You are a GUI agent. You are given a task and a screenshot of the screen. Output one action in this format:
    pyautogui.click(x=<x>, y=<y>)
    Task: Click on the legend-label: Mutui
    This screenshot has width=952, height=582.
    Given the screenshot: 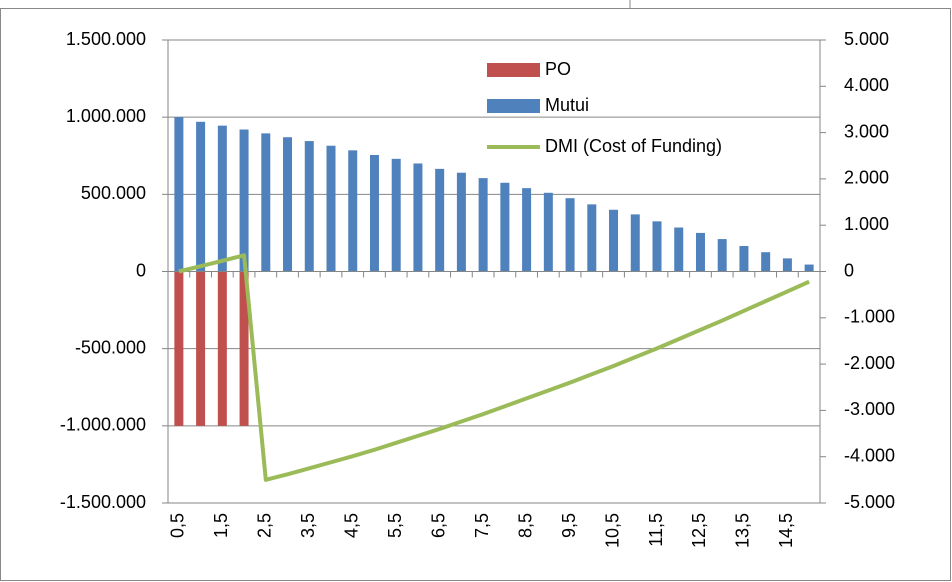 What is the action you would take?
    pyautogui.click(x=567, y=105)
    